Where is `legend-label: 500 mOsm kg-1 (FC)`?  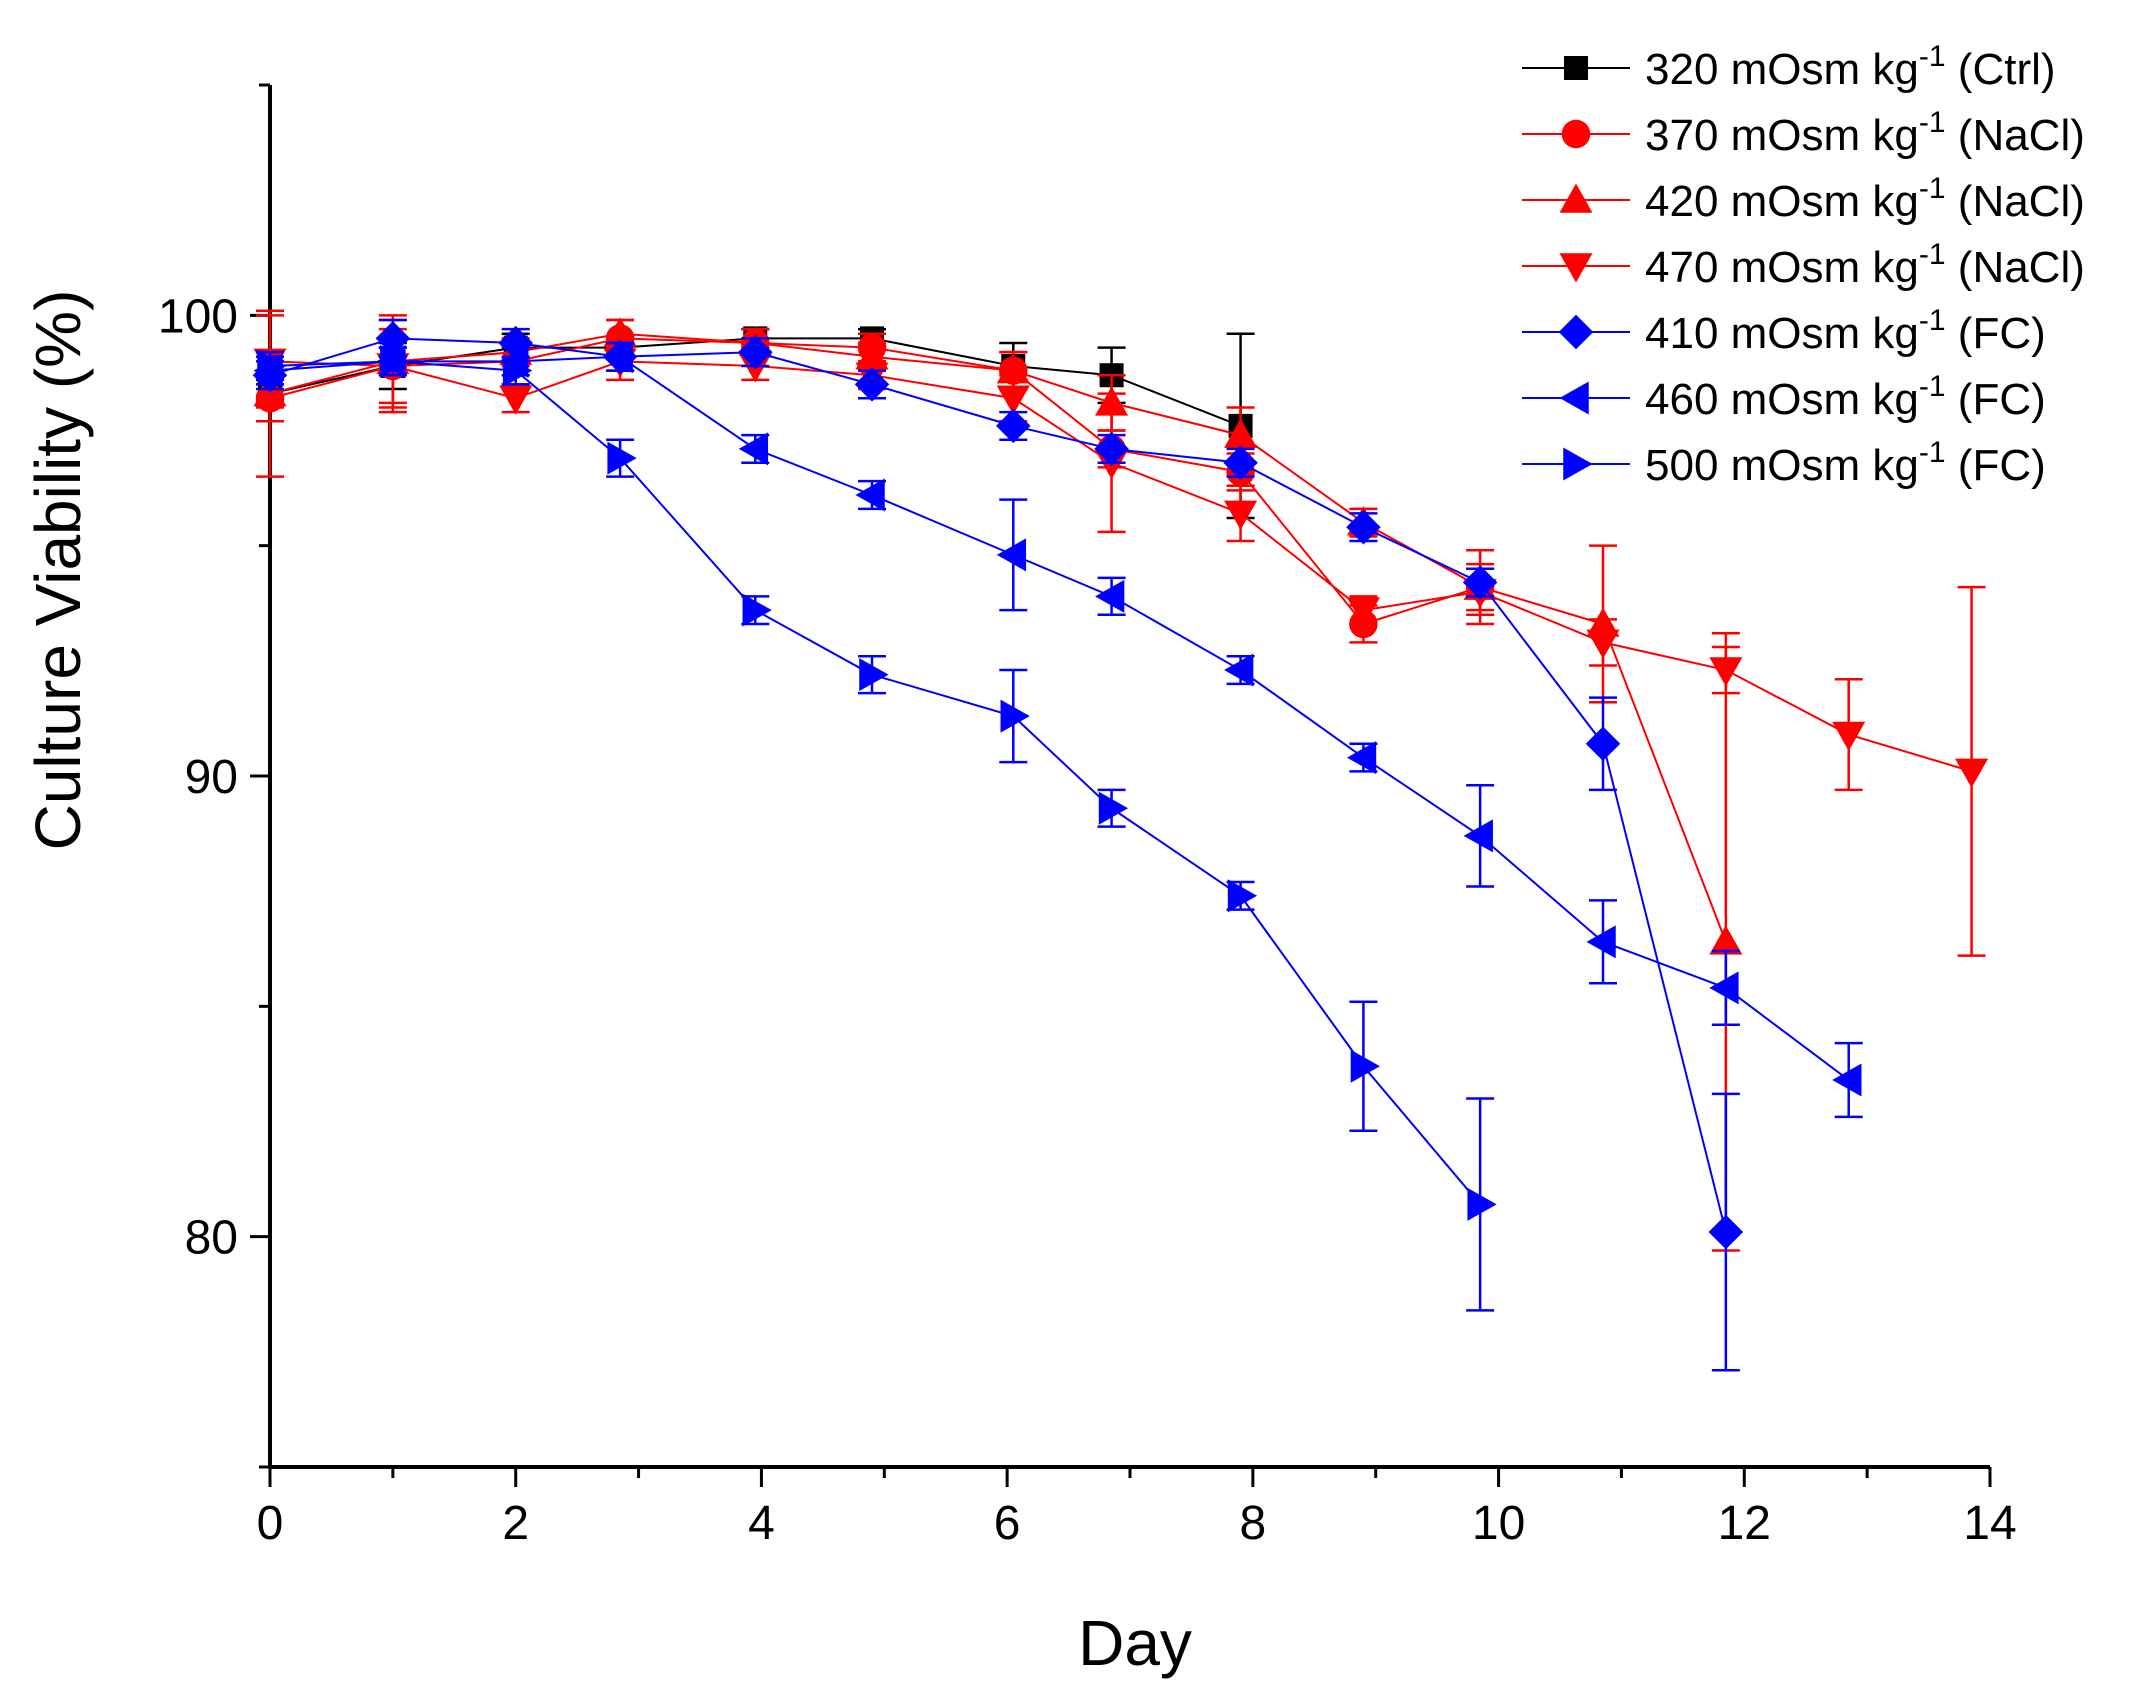
legend-label: 500 mOsm kg-1 (FC) is located at coordinates (1845, 463).